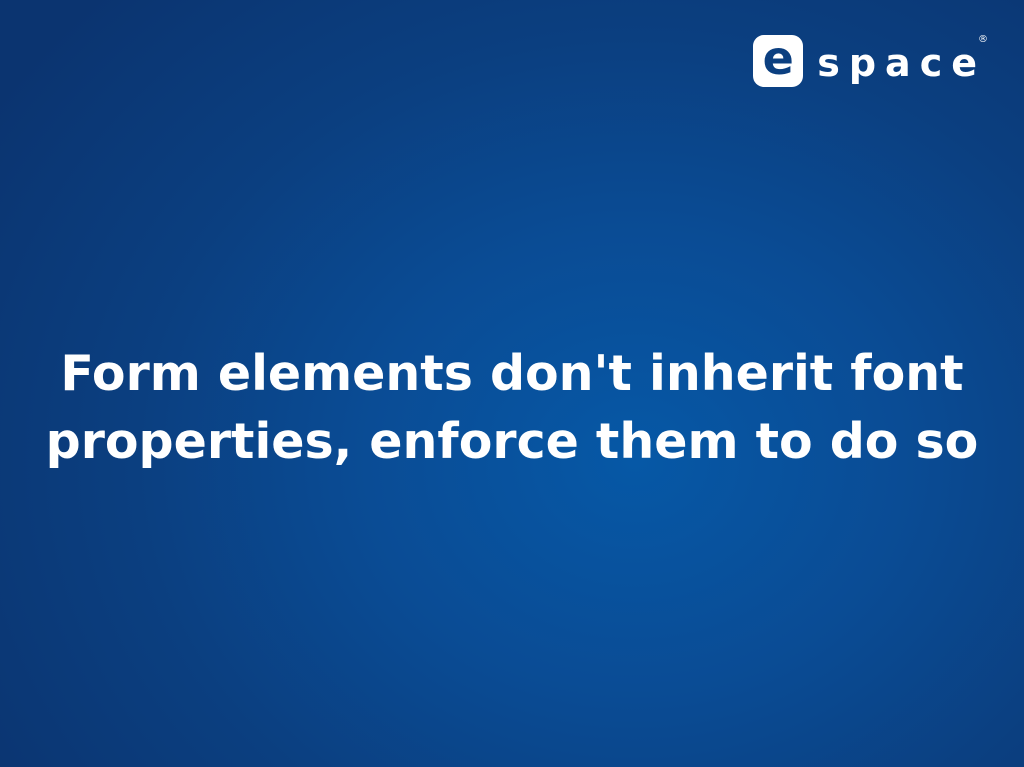  Describe the element at coordinates (901, 63) in the screenshot. I see `logo-wordmark: space` at that location.